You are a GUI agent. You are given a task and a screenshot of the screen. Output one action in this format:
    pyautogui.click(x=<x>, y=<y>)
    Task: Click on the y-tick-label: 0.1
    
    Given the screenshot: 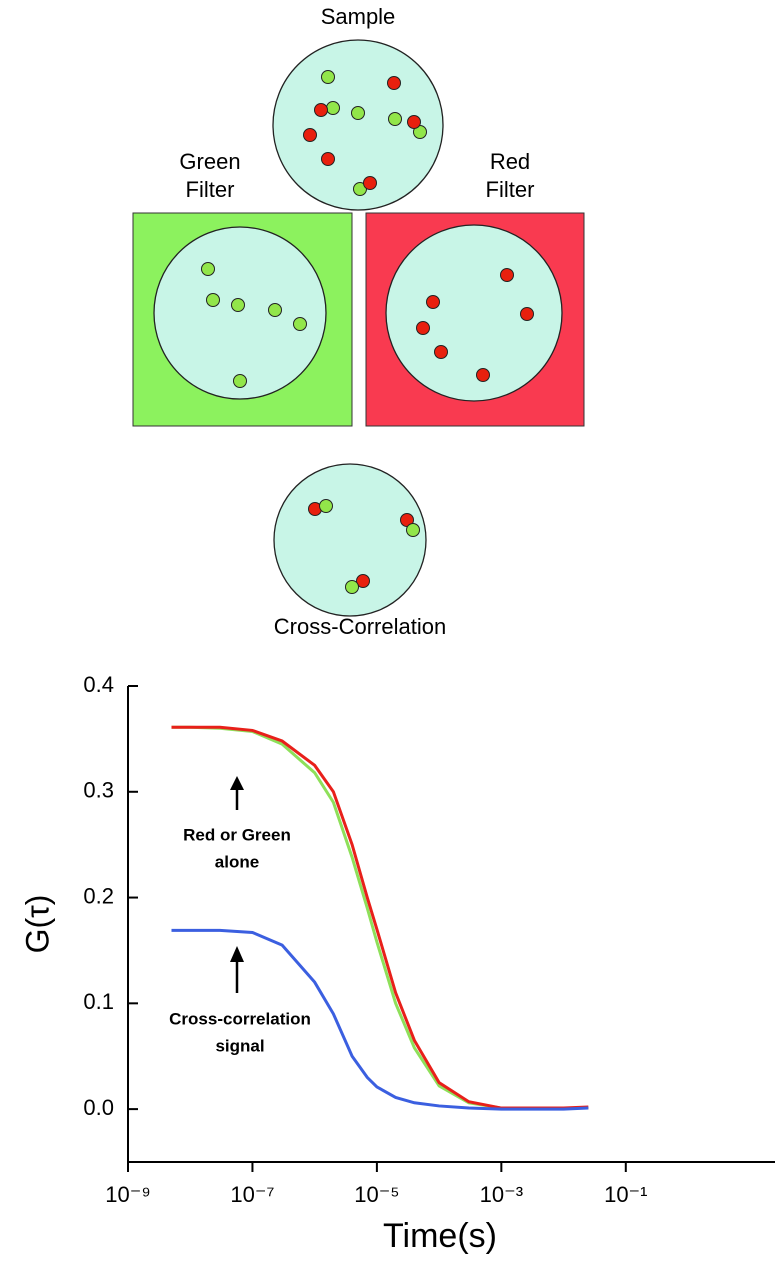 What is the action you would take?
    pyautogui.click(x=98, y=1001)
    